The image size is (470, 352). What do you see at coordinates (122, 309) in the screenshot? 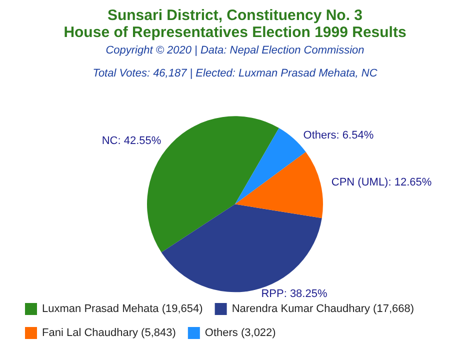
I see `legend-label: Luxman Prasad Mehata (19,654)` at bounding box center [122, 309].